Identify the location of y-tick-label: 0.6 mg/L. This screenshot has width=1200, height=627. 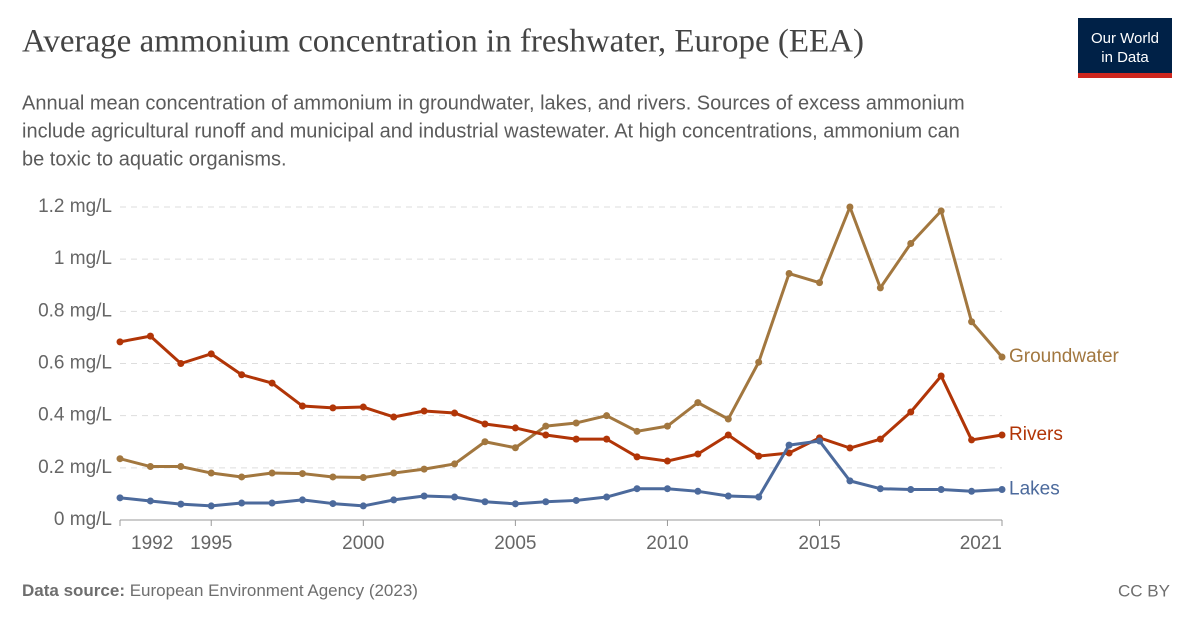
(75, 363).